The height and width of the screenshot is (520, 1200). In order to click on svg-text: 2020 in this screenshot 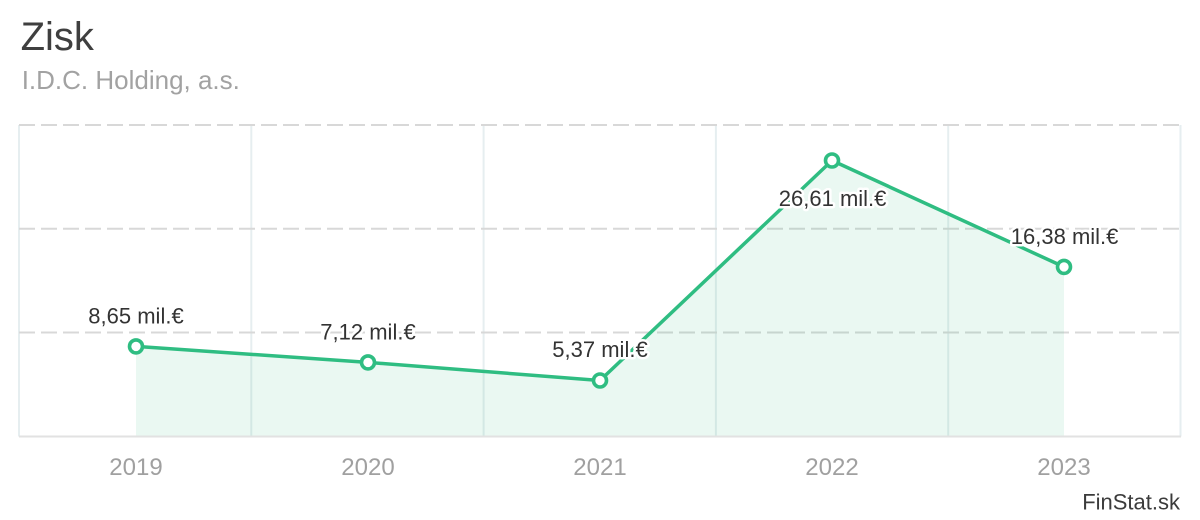, I will do `click(367, 467)`.